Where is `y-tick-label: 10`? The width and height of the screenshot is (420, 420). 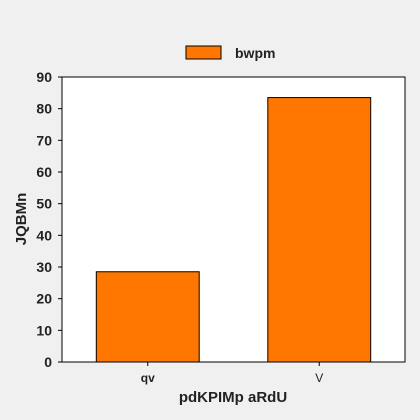 y-tick-label: 10 is located at coordinates (44, 330).